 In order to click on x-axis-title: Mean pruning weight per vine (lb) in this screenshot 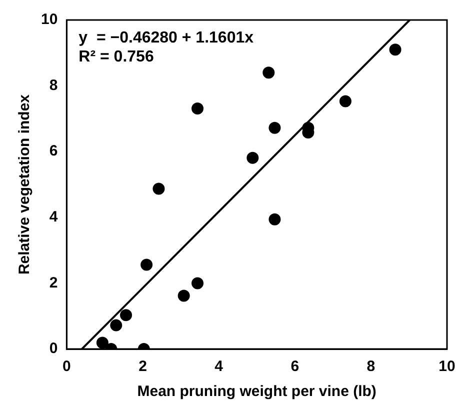, I will do `click(256, 391)`.